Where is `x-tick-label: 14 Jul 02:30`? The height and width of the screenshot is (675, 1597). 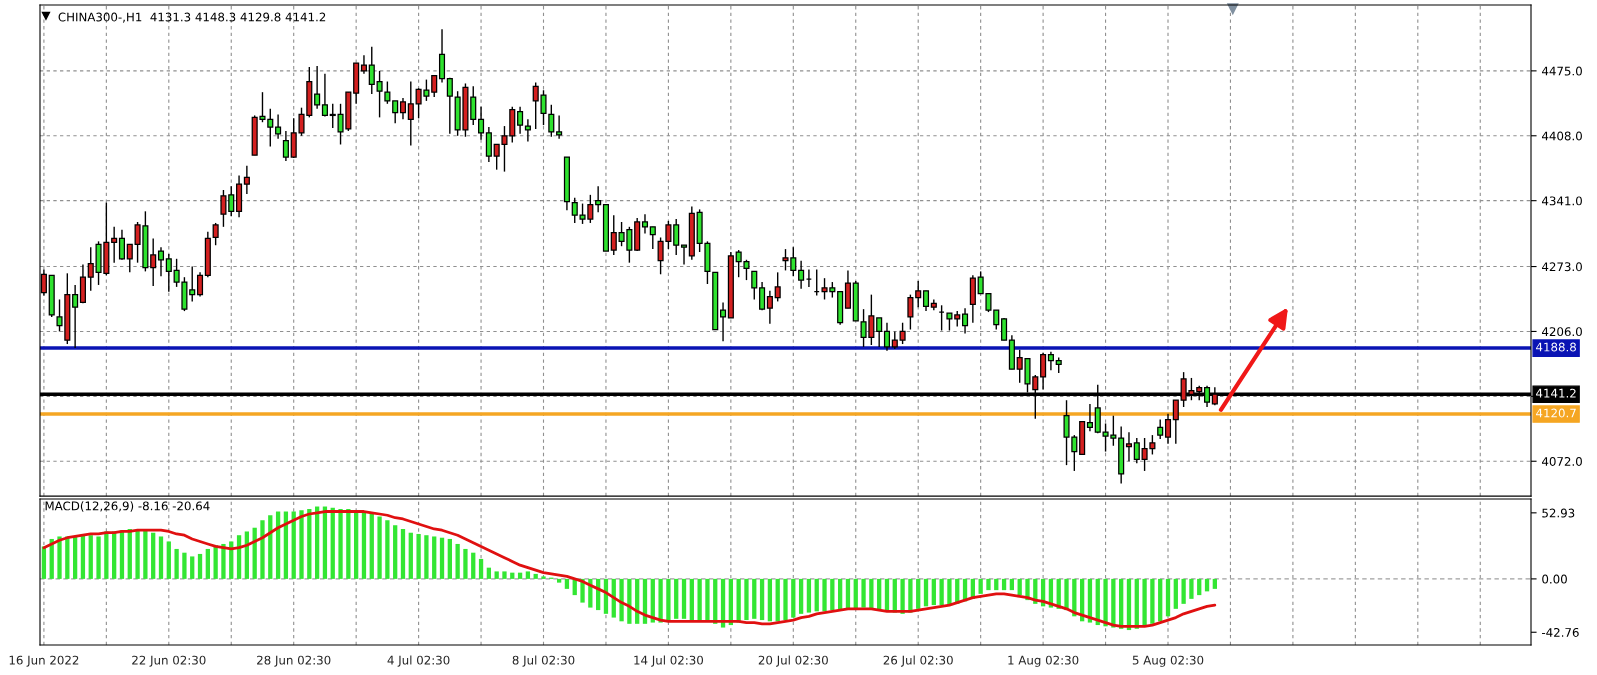
x-tick-label: 14 Jul 02:30 is located at coordinates (669, 661).